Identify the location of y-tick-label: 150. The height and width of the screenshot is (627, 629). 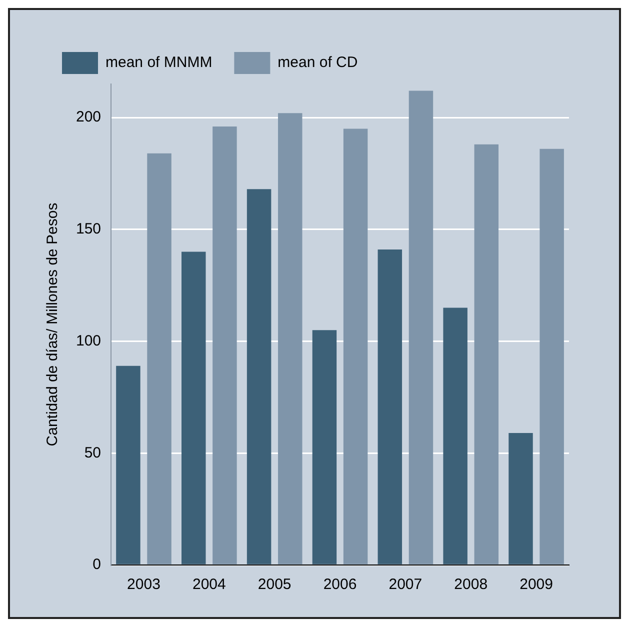
(89, 229).